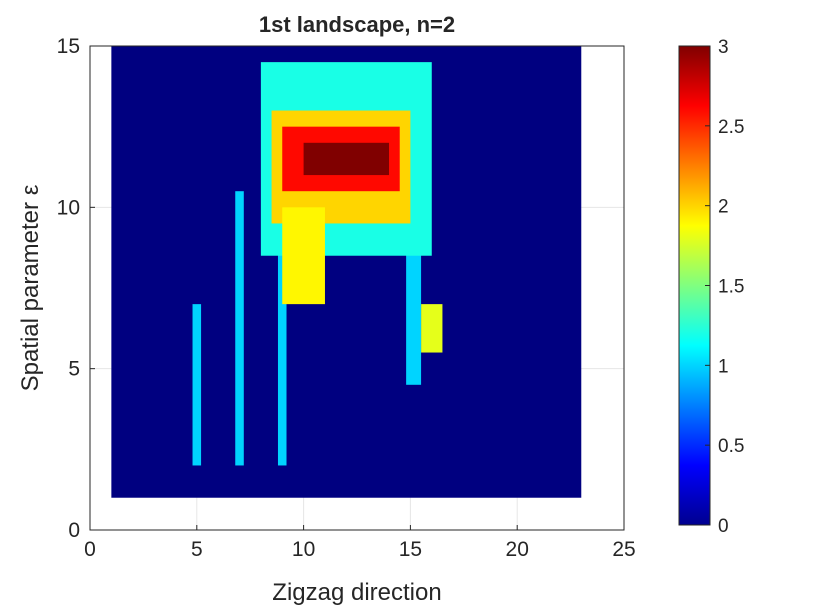 The height and width of the screenshot is (610, 814). Describe the element at coordinates (731, 446) in the screenshot. I see `colorbar-tick-label: 0.5` at that location.